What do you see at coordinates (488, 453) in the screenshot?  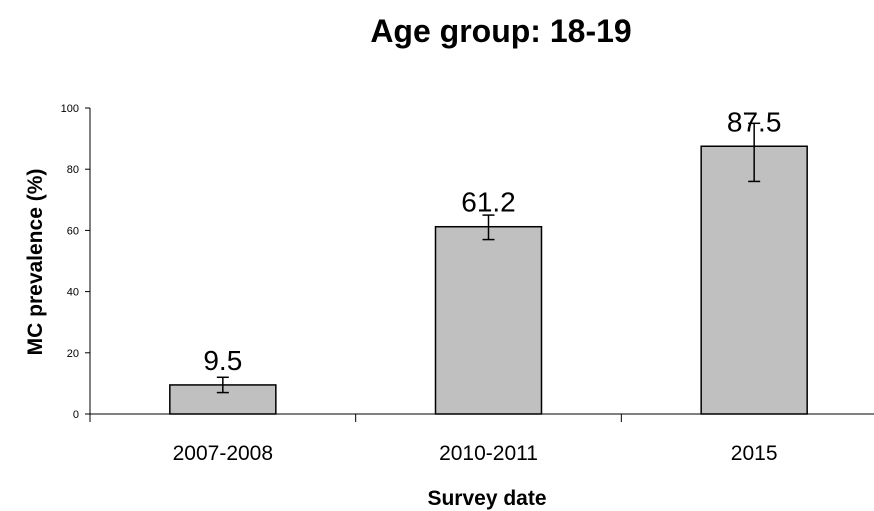 I see `x-tick-label: 2010-2011` at bounding box center [488, 453].